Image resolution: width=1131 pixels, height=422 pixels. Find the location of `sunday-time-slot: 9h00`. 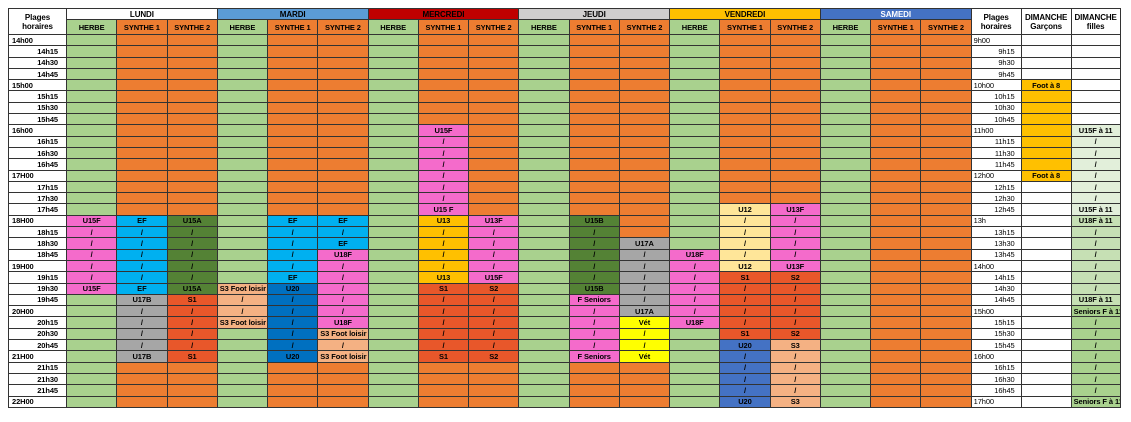

sunday-time-slot: 9h00 is located at coordinates (996, 40).